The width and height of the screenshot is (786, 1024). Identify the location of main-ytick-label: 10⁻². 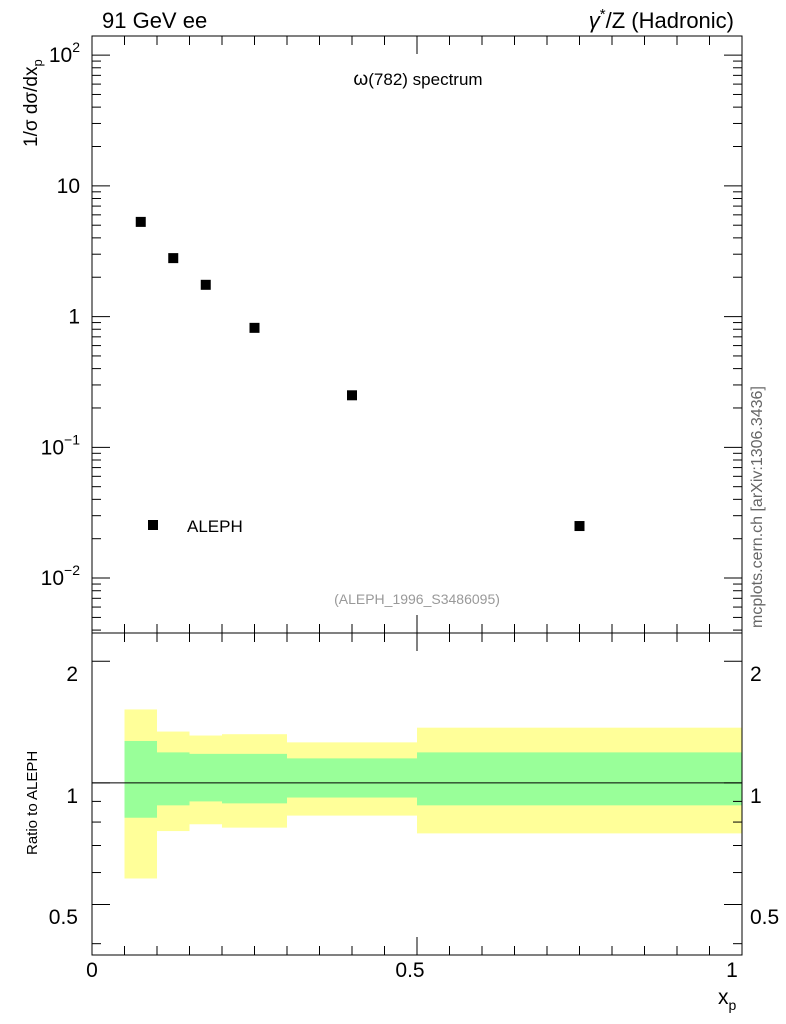
(61, 576).